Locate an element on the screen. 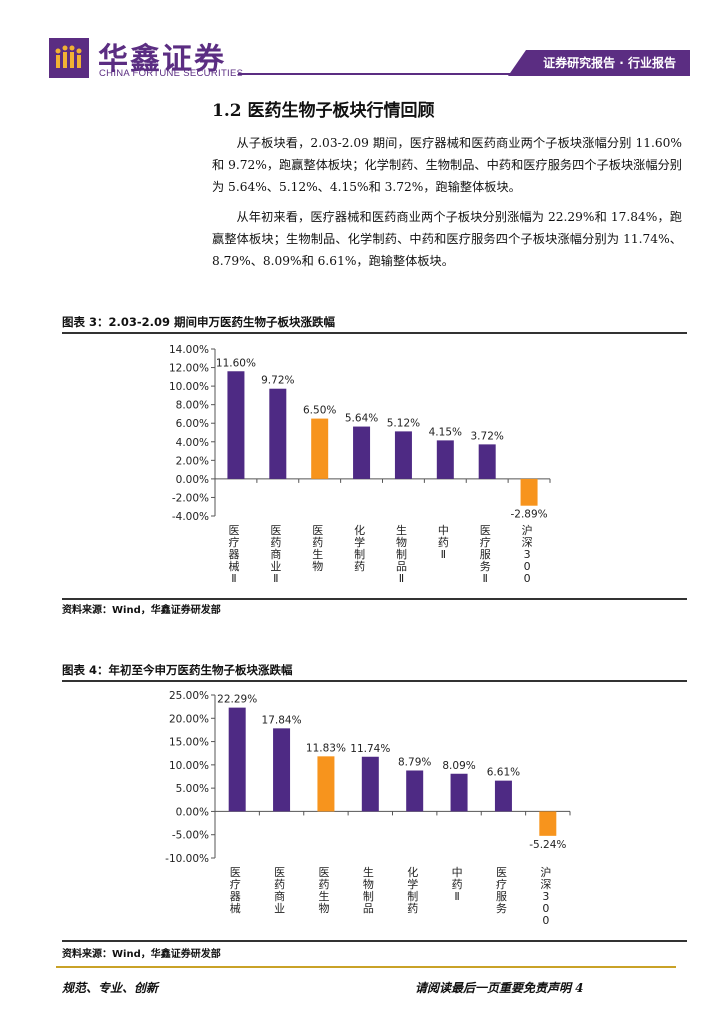  y-tick-label: 25.00% is located at coordinates (189, 696).